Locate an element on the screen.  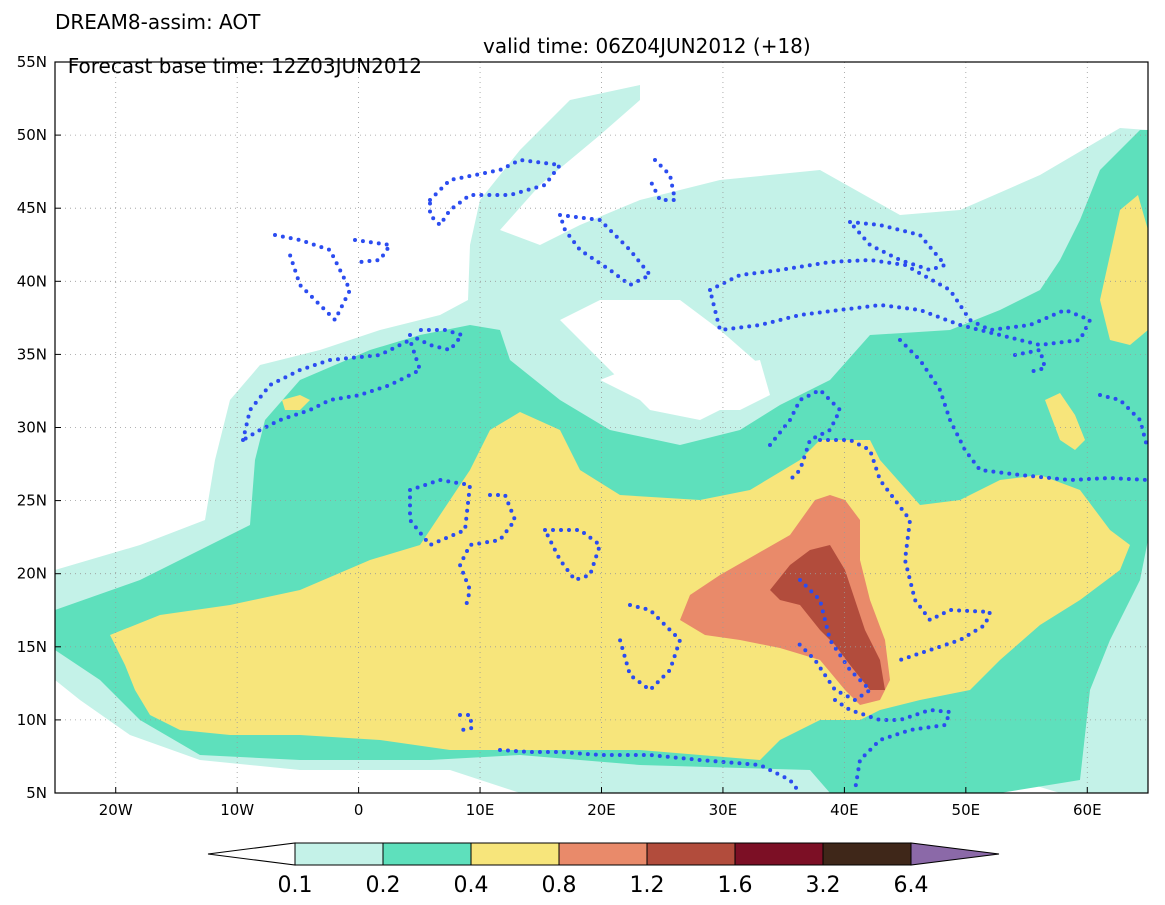
colorbar-level-label: 0.8 is located at coordinates (559, 885).